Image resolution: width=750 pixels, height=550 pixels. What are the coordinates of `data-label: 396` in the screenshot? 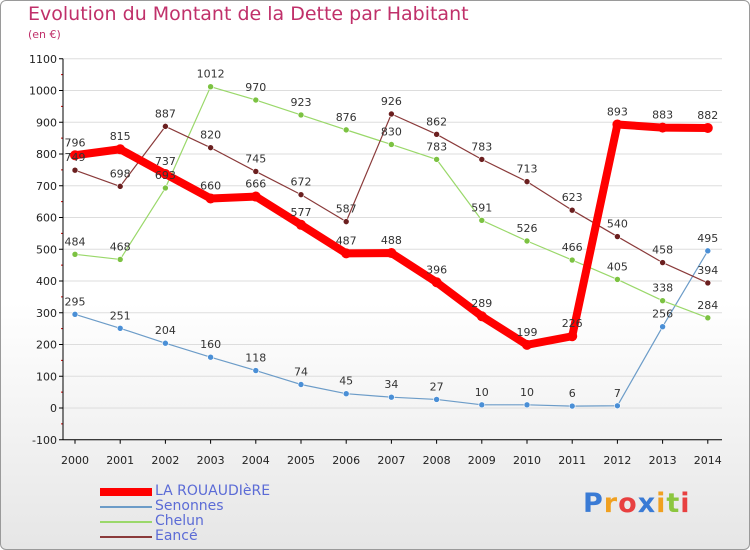 It's located at (436, 269).